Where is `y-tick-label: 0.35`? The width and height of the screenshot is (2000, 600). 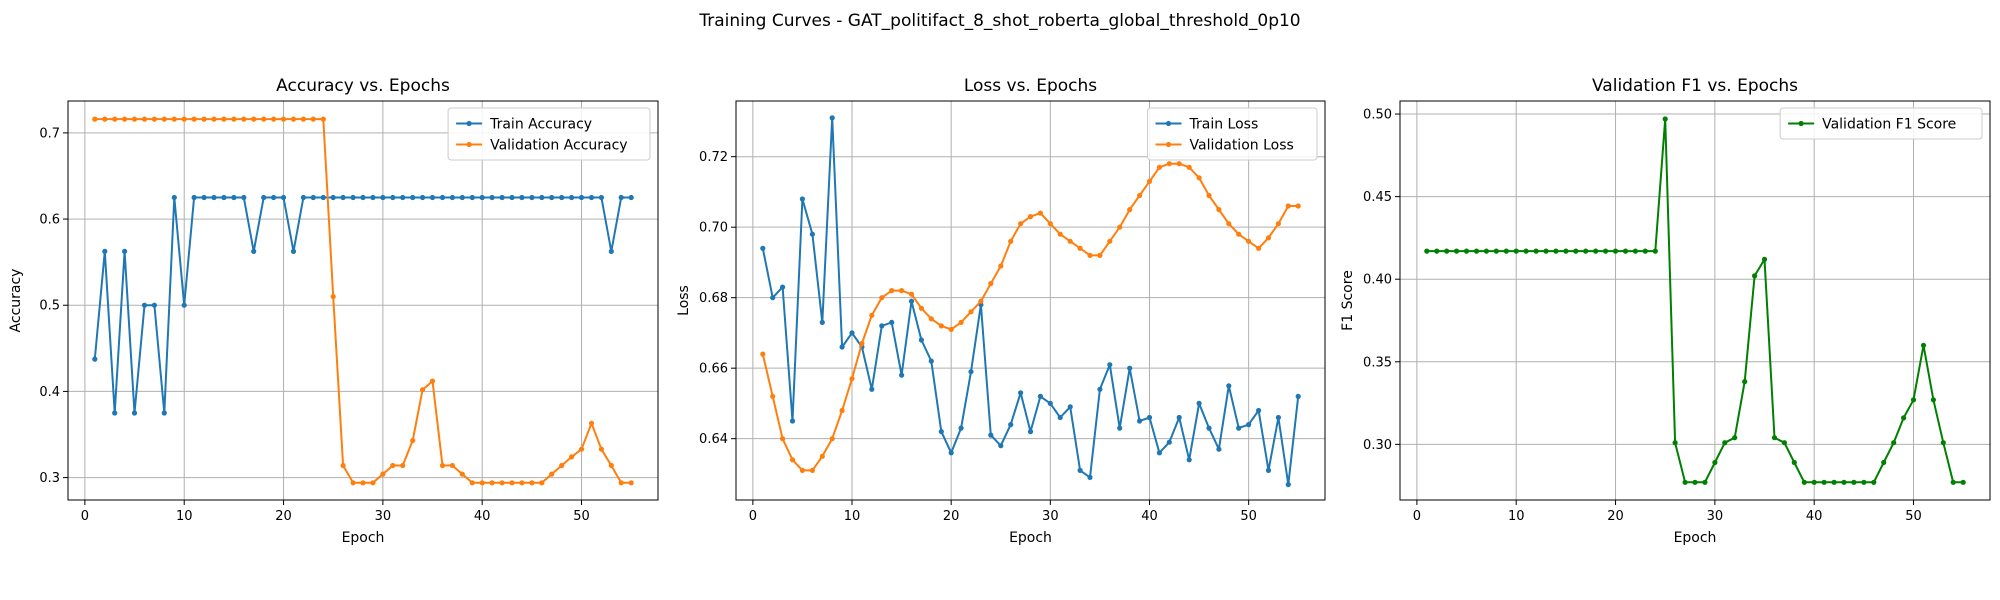
y-tick-label: 0.35 is located at coordinates (1377, 362).